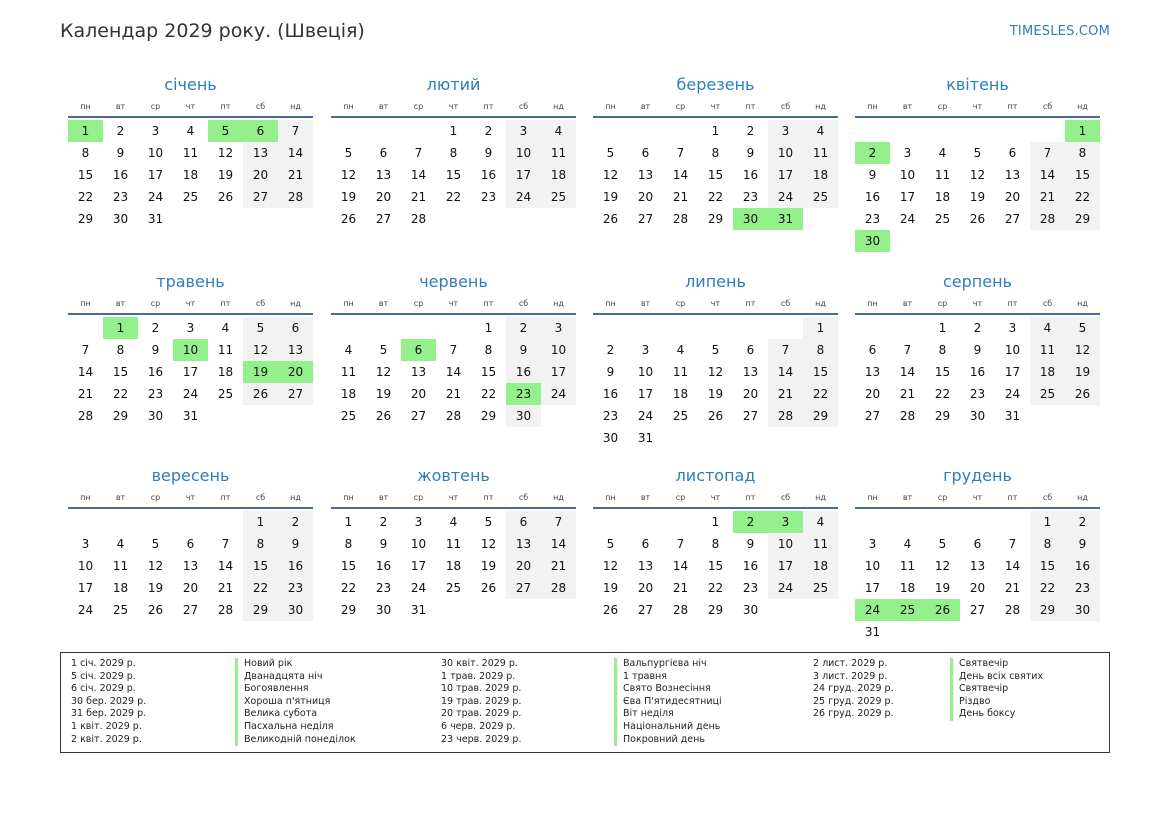 The width and height of the screenshot is (1169, 827). Describe the element at coordinates (1059, 31) in the screenshot. I see `brand-link: TIMESLES.COM` at that location.